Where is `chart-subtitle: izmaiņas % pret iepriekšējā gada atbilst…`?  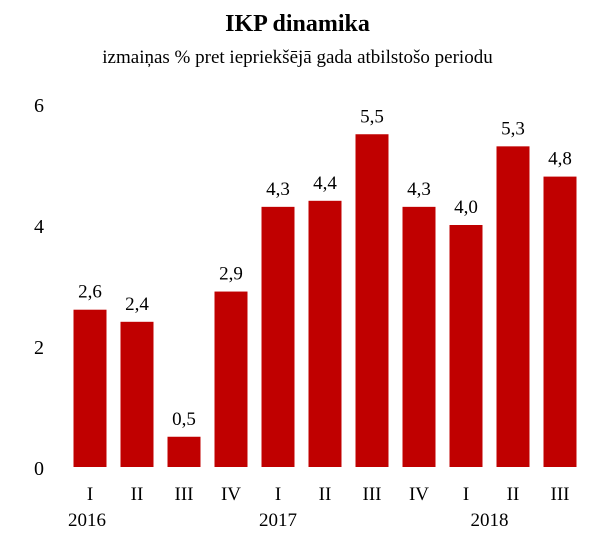 chart-subtitle: izmaiņas % pret iepriekšējā gada atbilst… is located at coordinates (297, 57).